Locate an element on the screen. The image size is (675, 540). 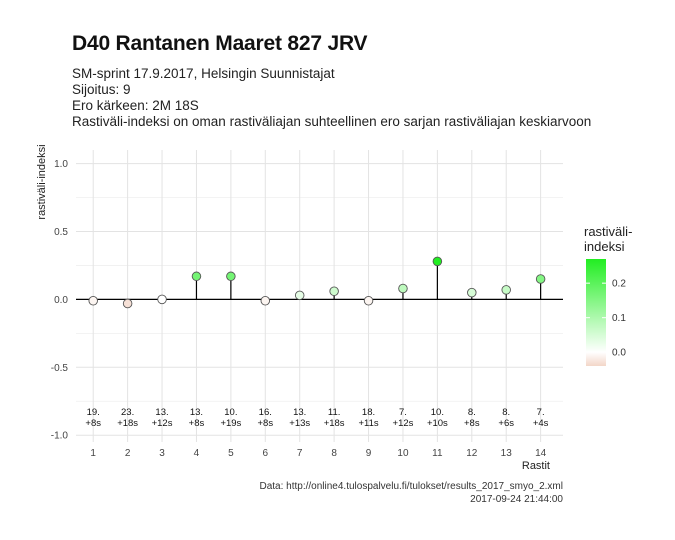
annotation-time: +6s is located at coordinates (506, 423).